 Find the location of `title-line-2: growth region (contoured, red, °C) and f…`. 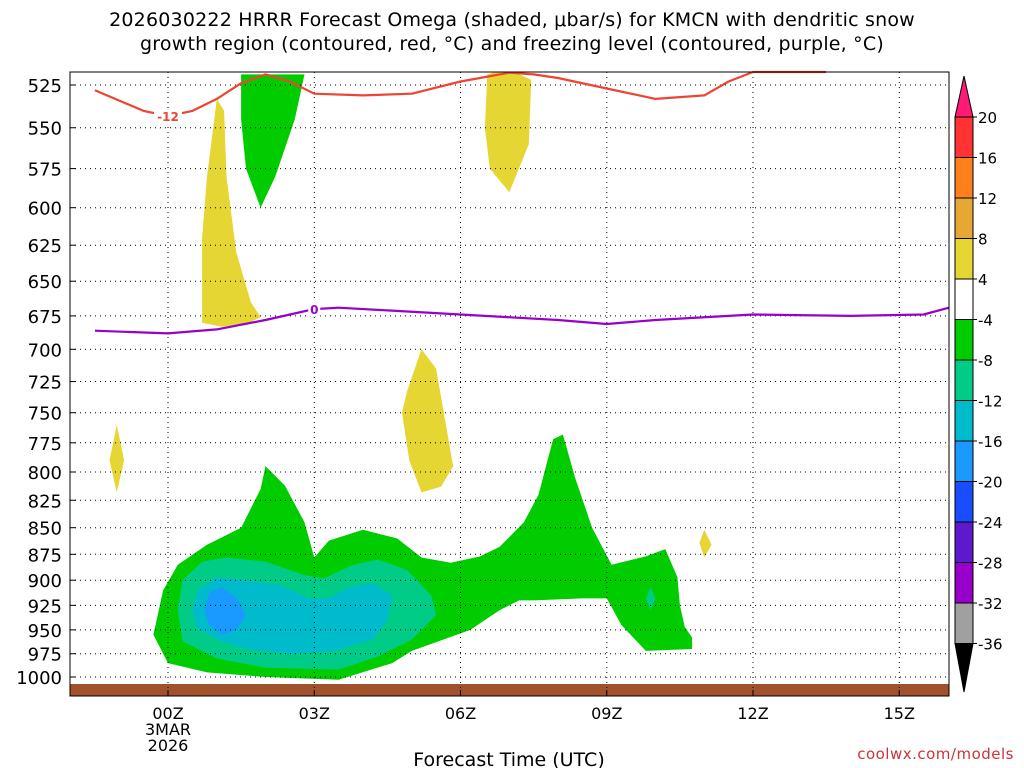

title-line-2: growth region (contoured, red, °C) and f… is located at coordinates (512, 44).